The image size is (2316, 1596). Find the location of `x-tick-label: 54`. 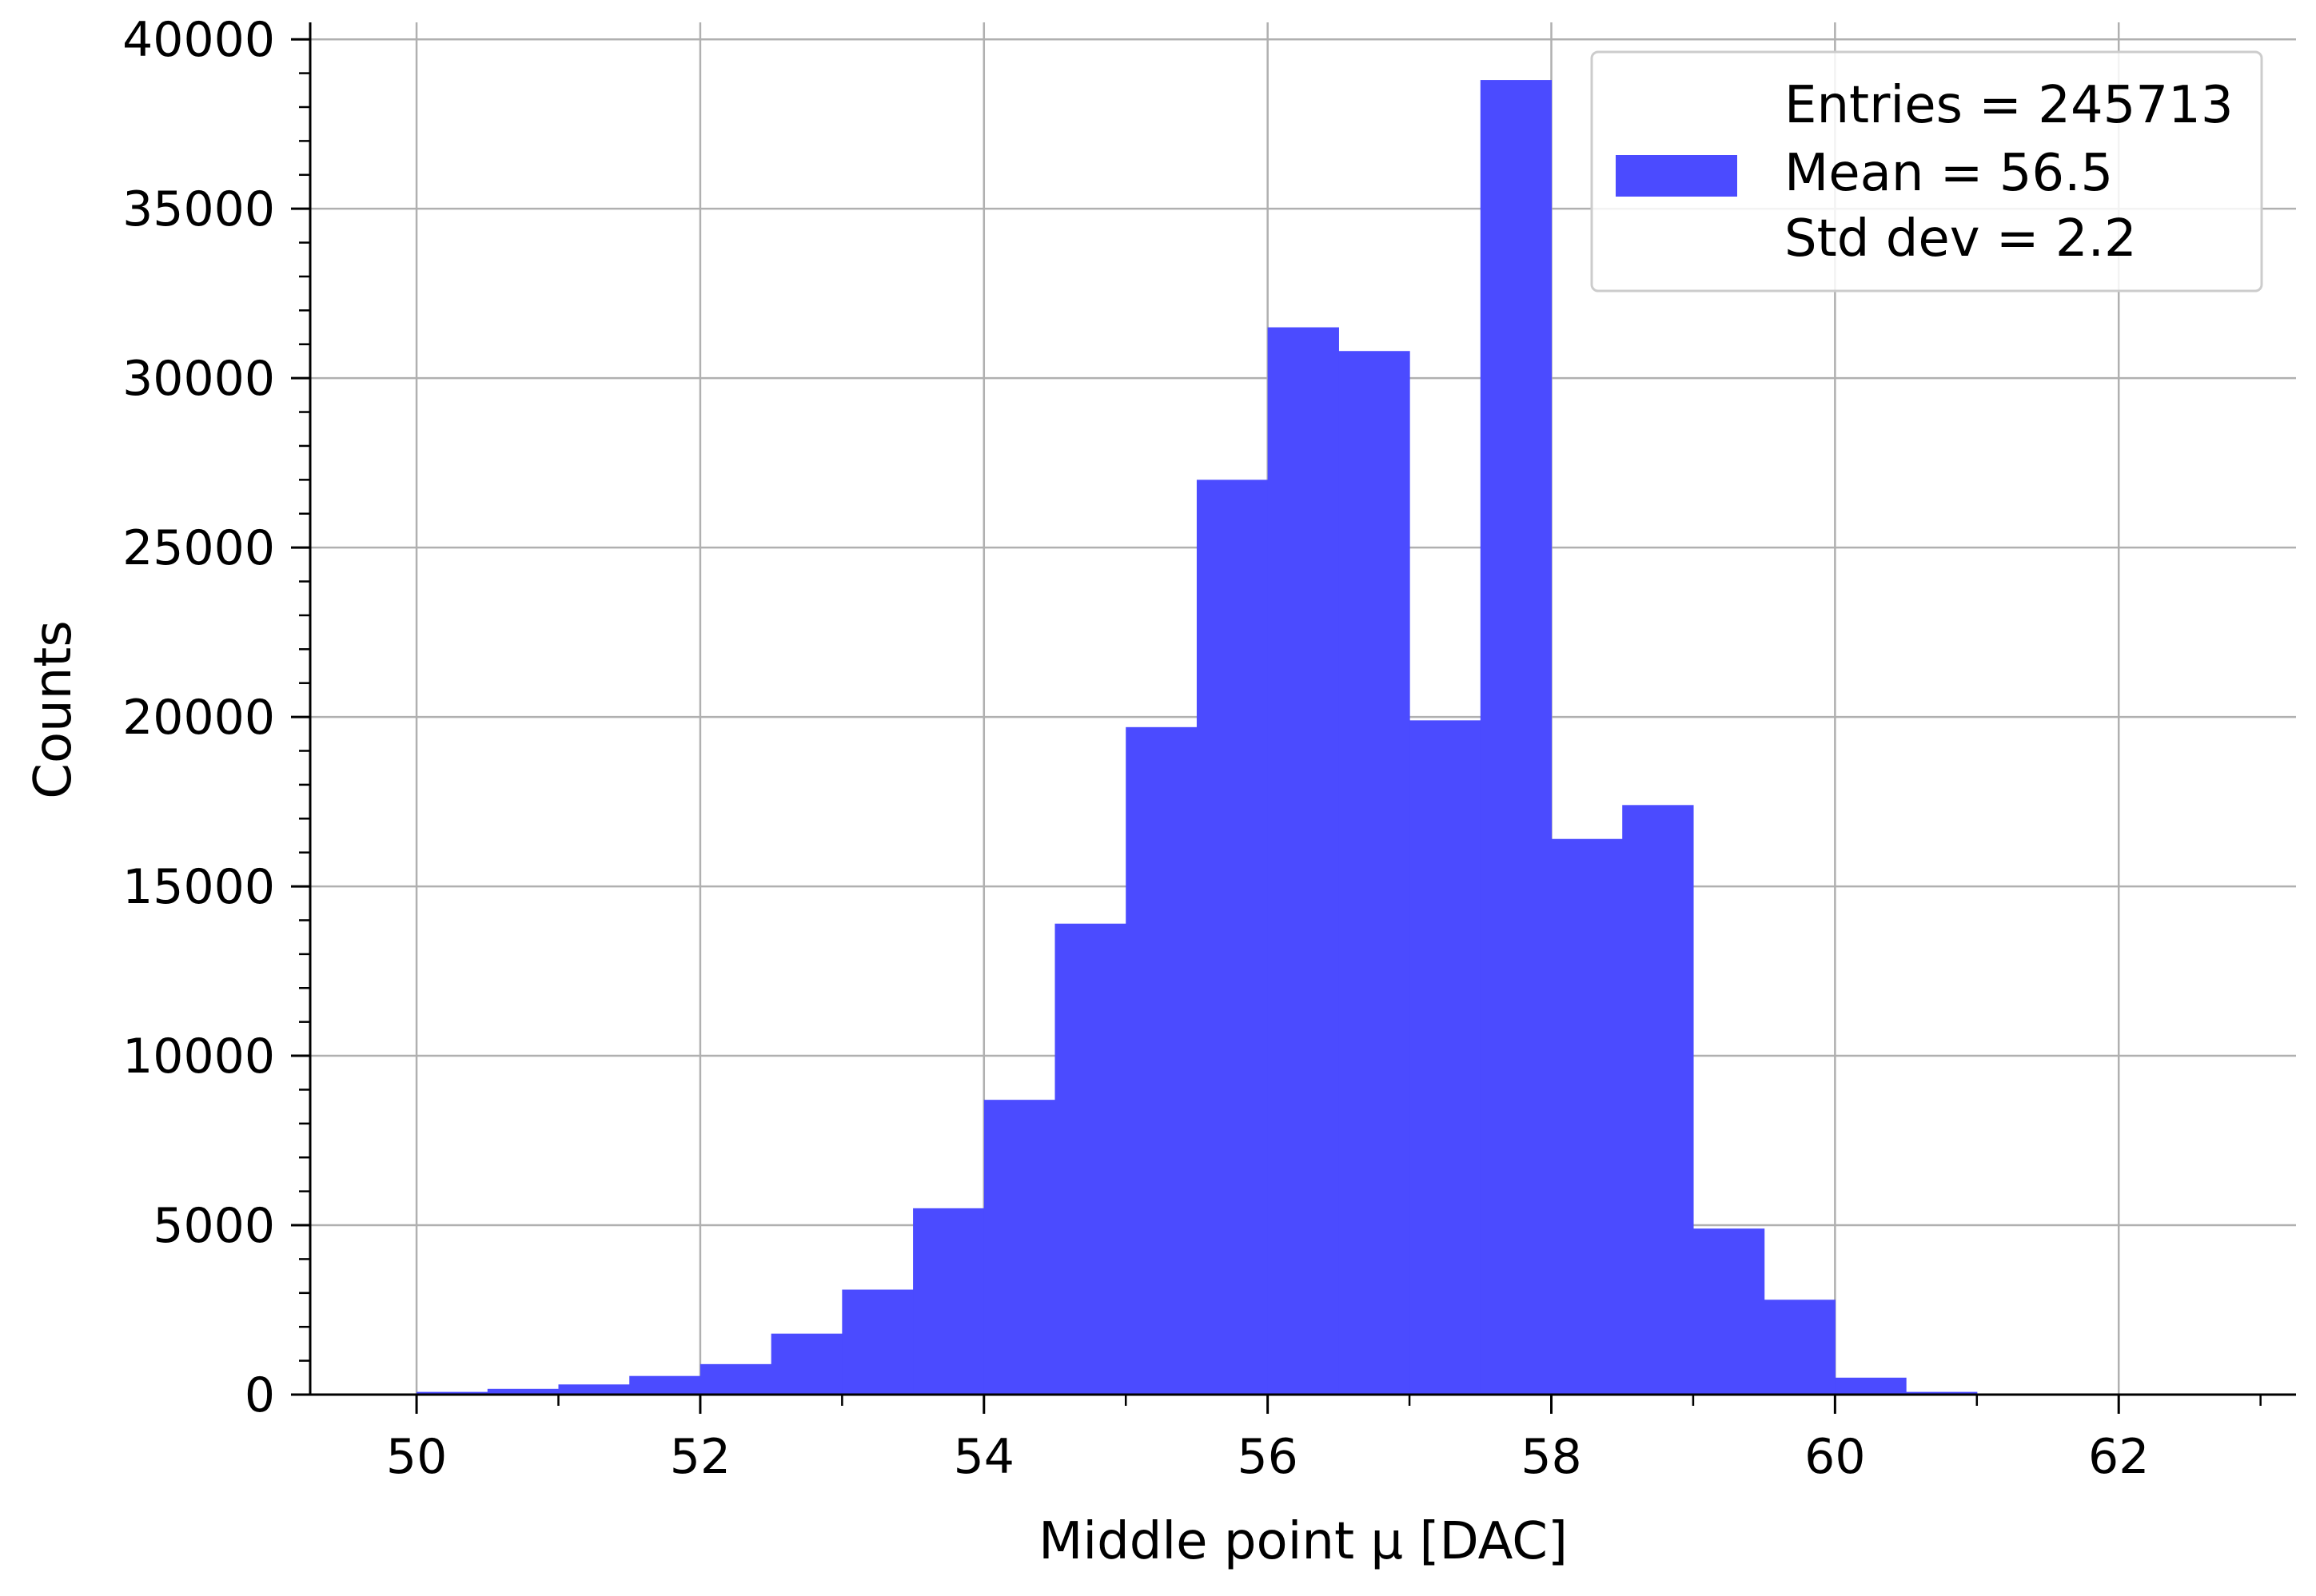

x-tick-label: 54 is located at coordinates (984, 1457).